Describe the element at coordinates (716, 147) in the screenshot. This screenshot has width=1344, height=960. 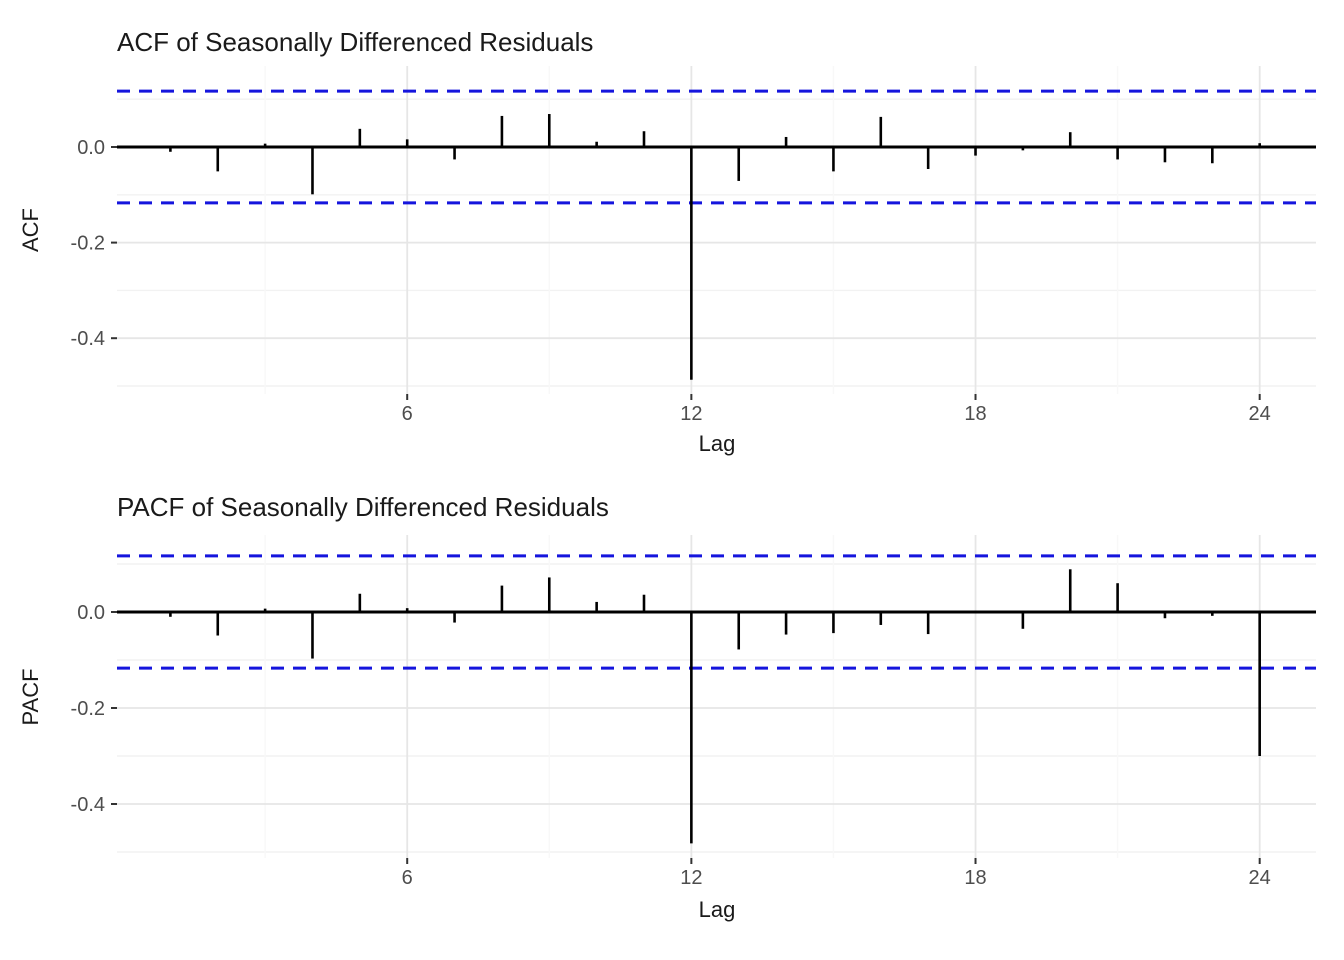
I see `acf-confidence-lines` at that location.